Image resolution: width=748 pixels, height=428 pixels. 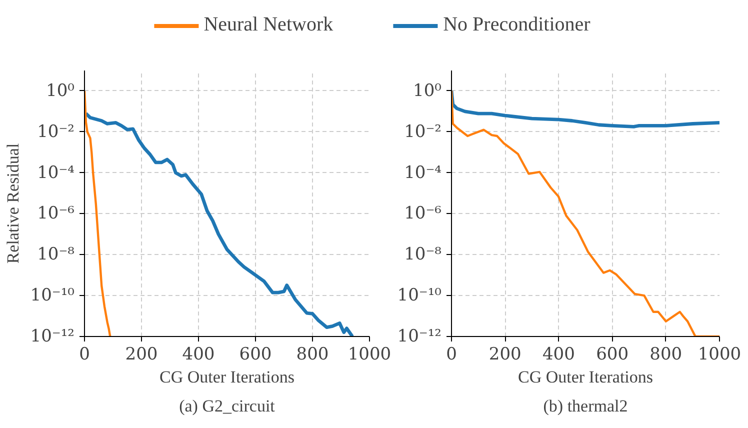 What do you see at coordinates (227, 406) in the screenshot?
I see `text: (a) G2_circuit` at bounding box center [227, 406].